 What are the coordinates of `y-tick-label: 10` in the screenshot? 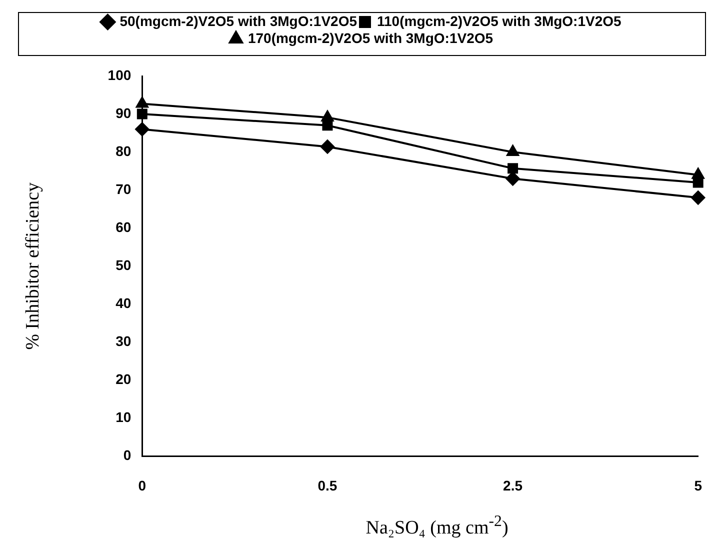 It's located at (124, 417).